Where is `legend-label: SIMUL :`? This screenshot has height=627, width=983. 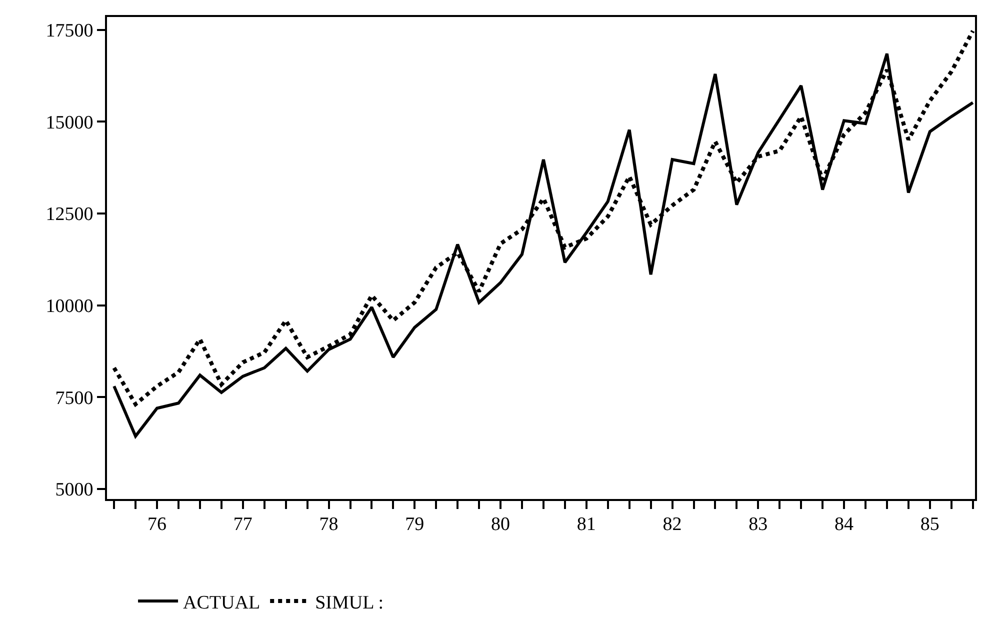 legend-label: SIMUL : is located at coordinates (349, 603).